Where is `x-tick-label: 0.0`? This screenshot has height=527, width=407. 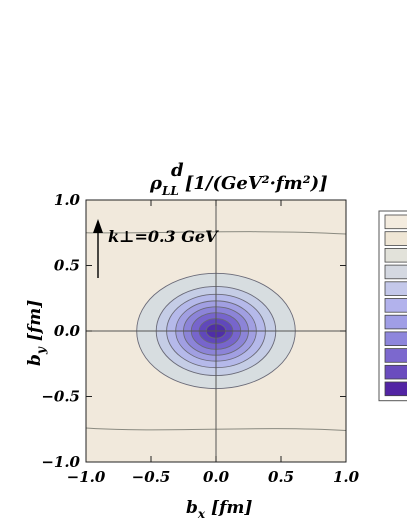
x-tick-label: 0.0 is located at coordinates (216, 477).